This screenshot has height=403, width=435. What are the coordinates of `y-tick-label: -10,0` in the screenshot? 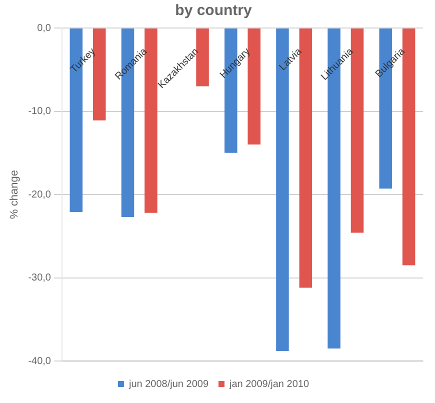 It's located at (40, 111).